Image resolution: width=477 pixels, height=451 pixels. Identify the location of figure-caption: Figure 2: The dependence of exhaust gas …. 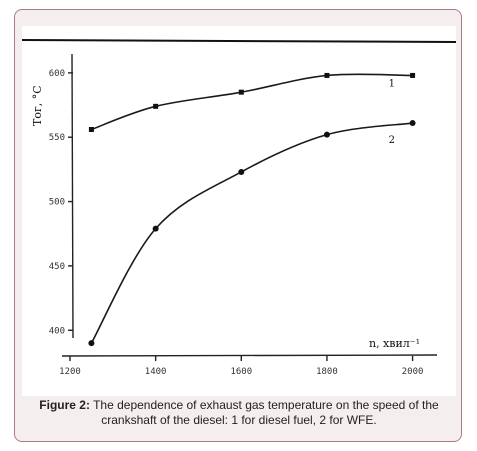
(239, 413).